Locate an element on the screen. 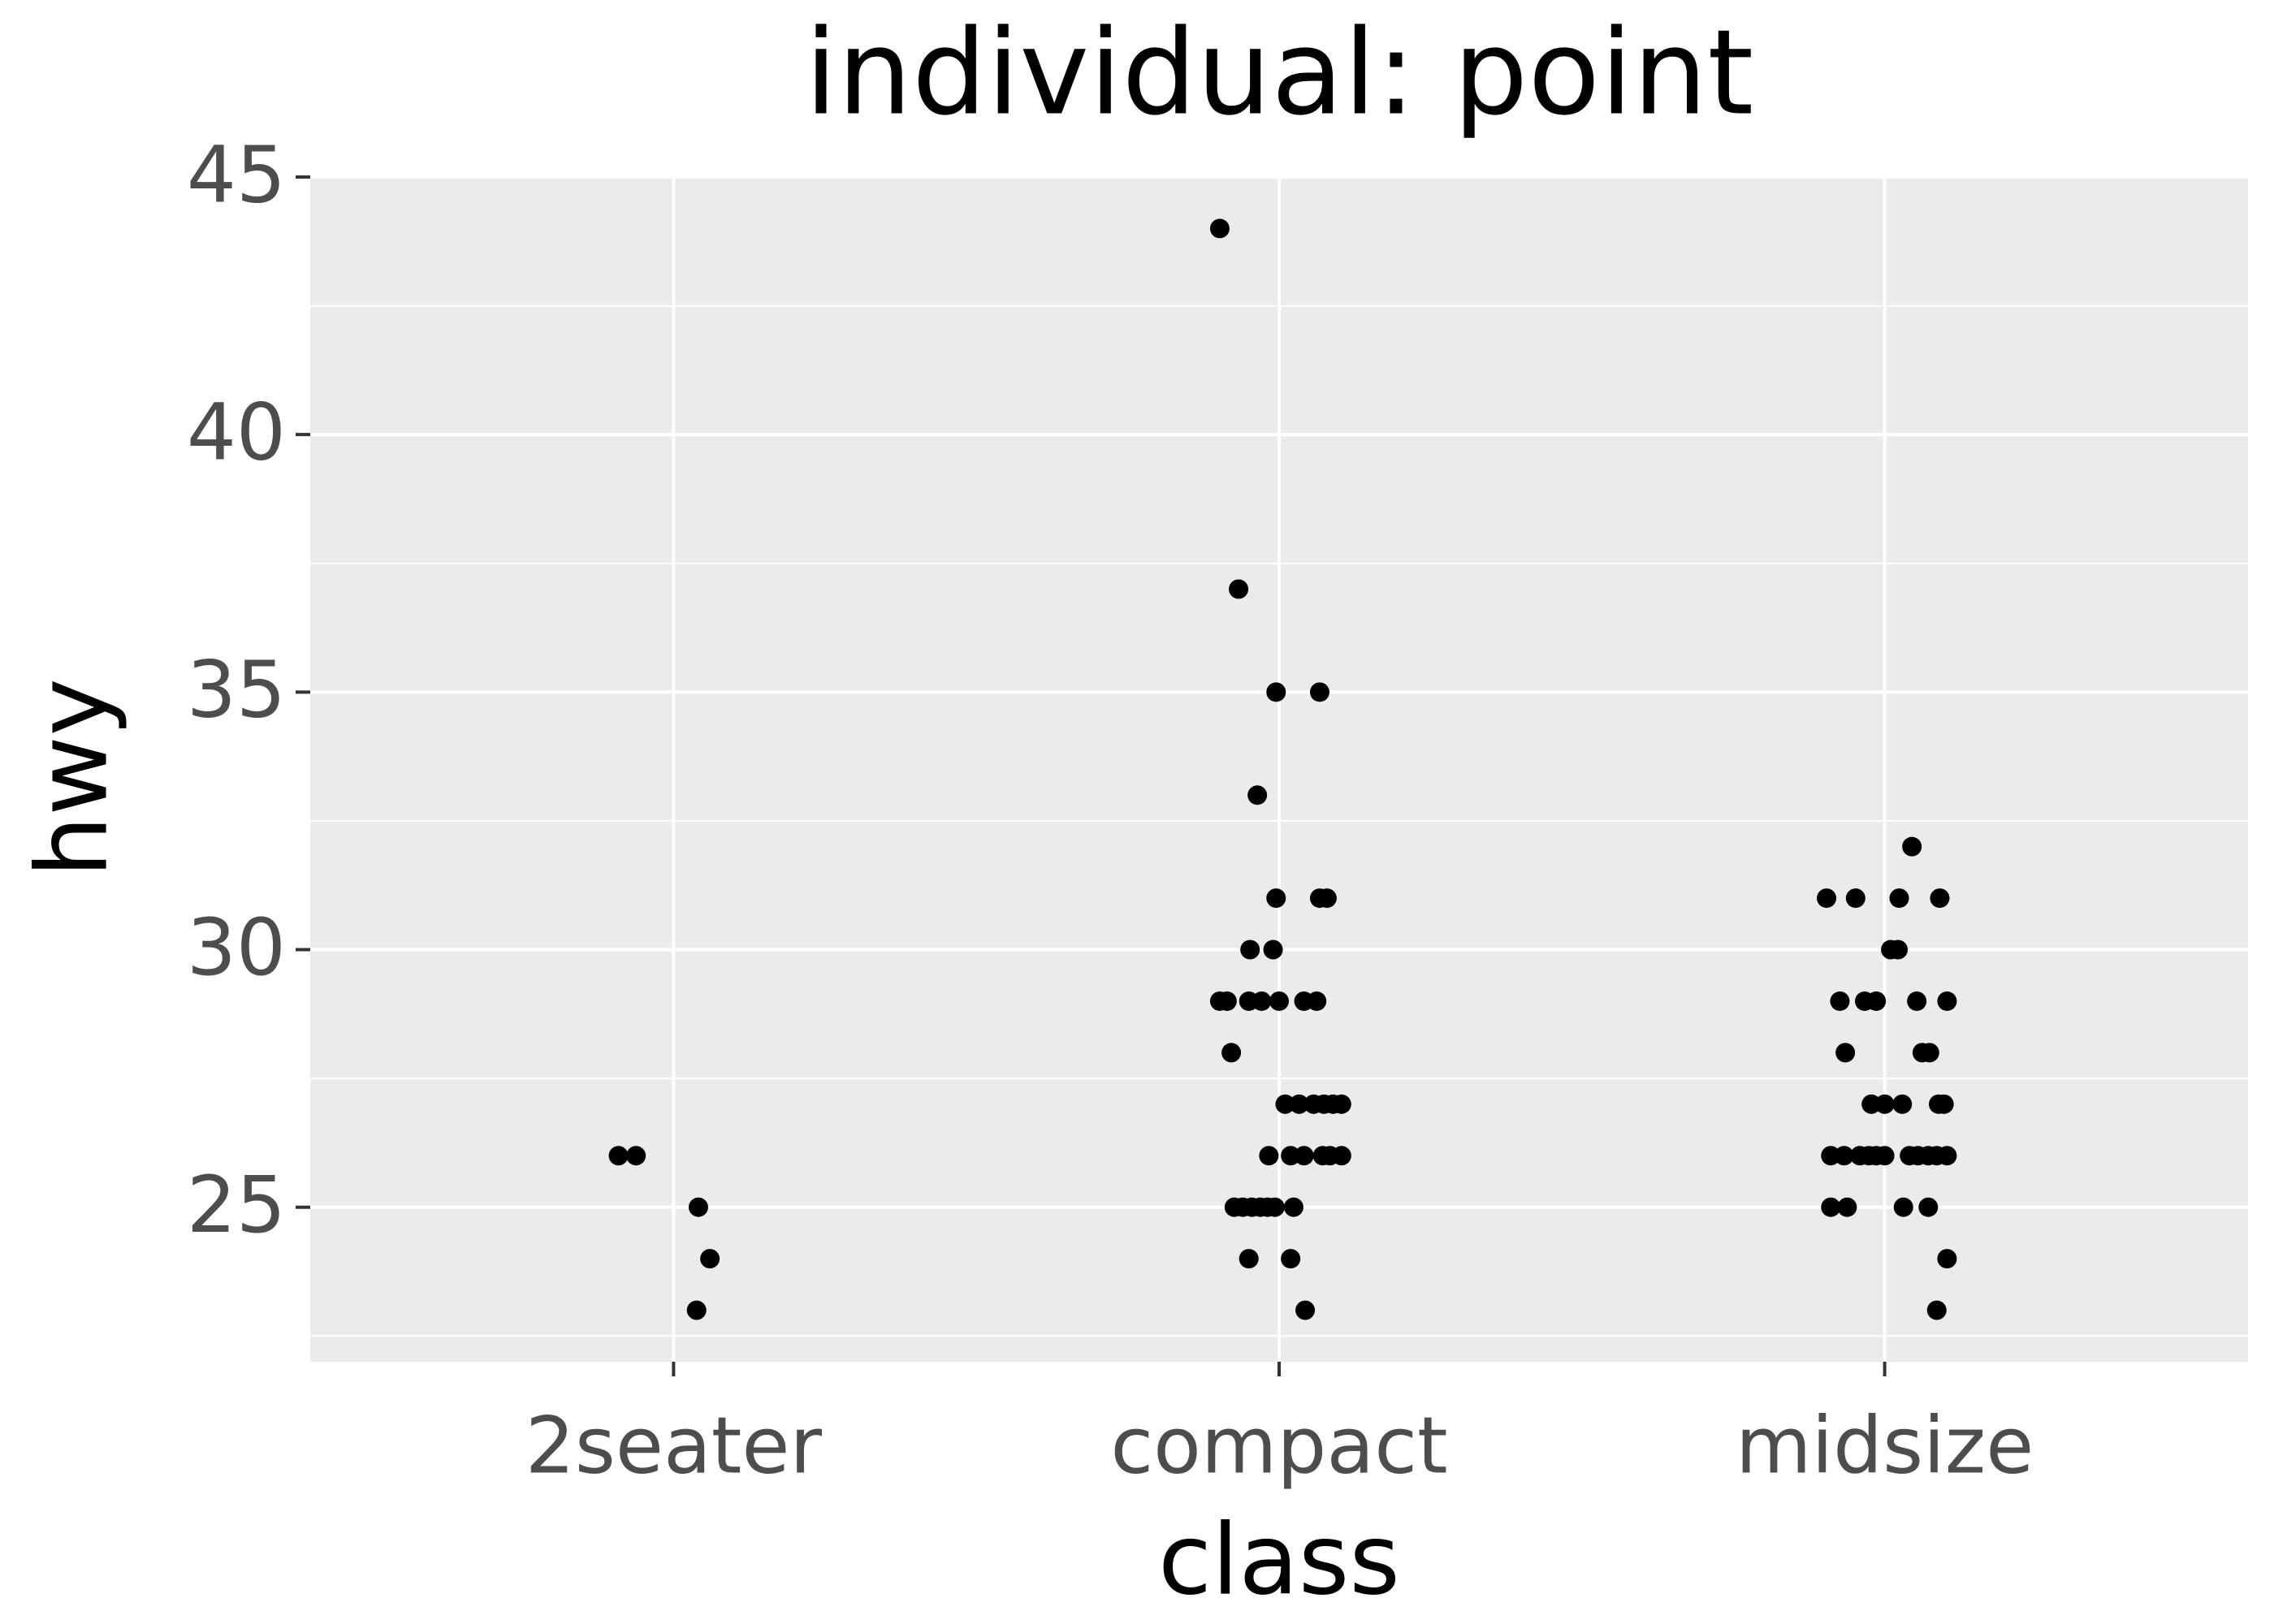 The height and width of the screenshot is (1624, 2274). y-axis-title: hwy is located at coordinates (73, 778).